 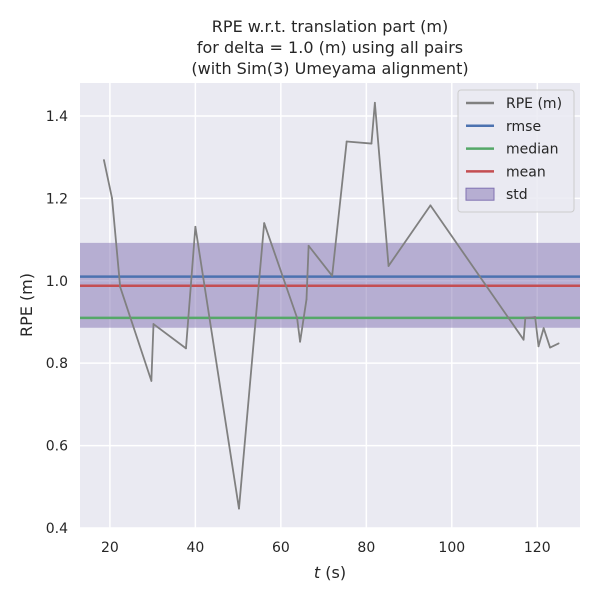 I want to click on legend-label-mean: mean, so click(x=526, y=172).